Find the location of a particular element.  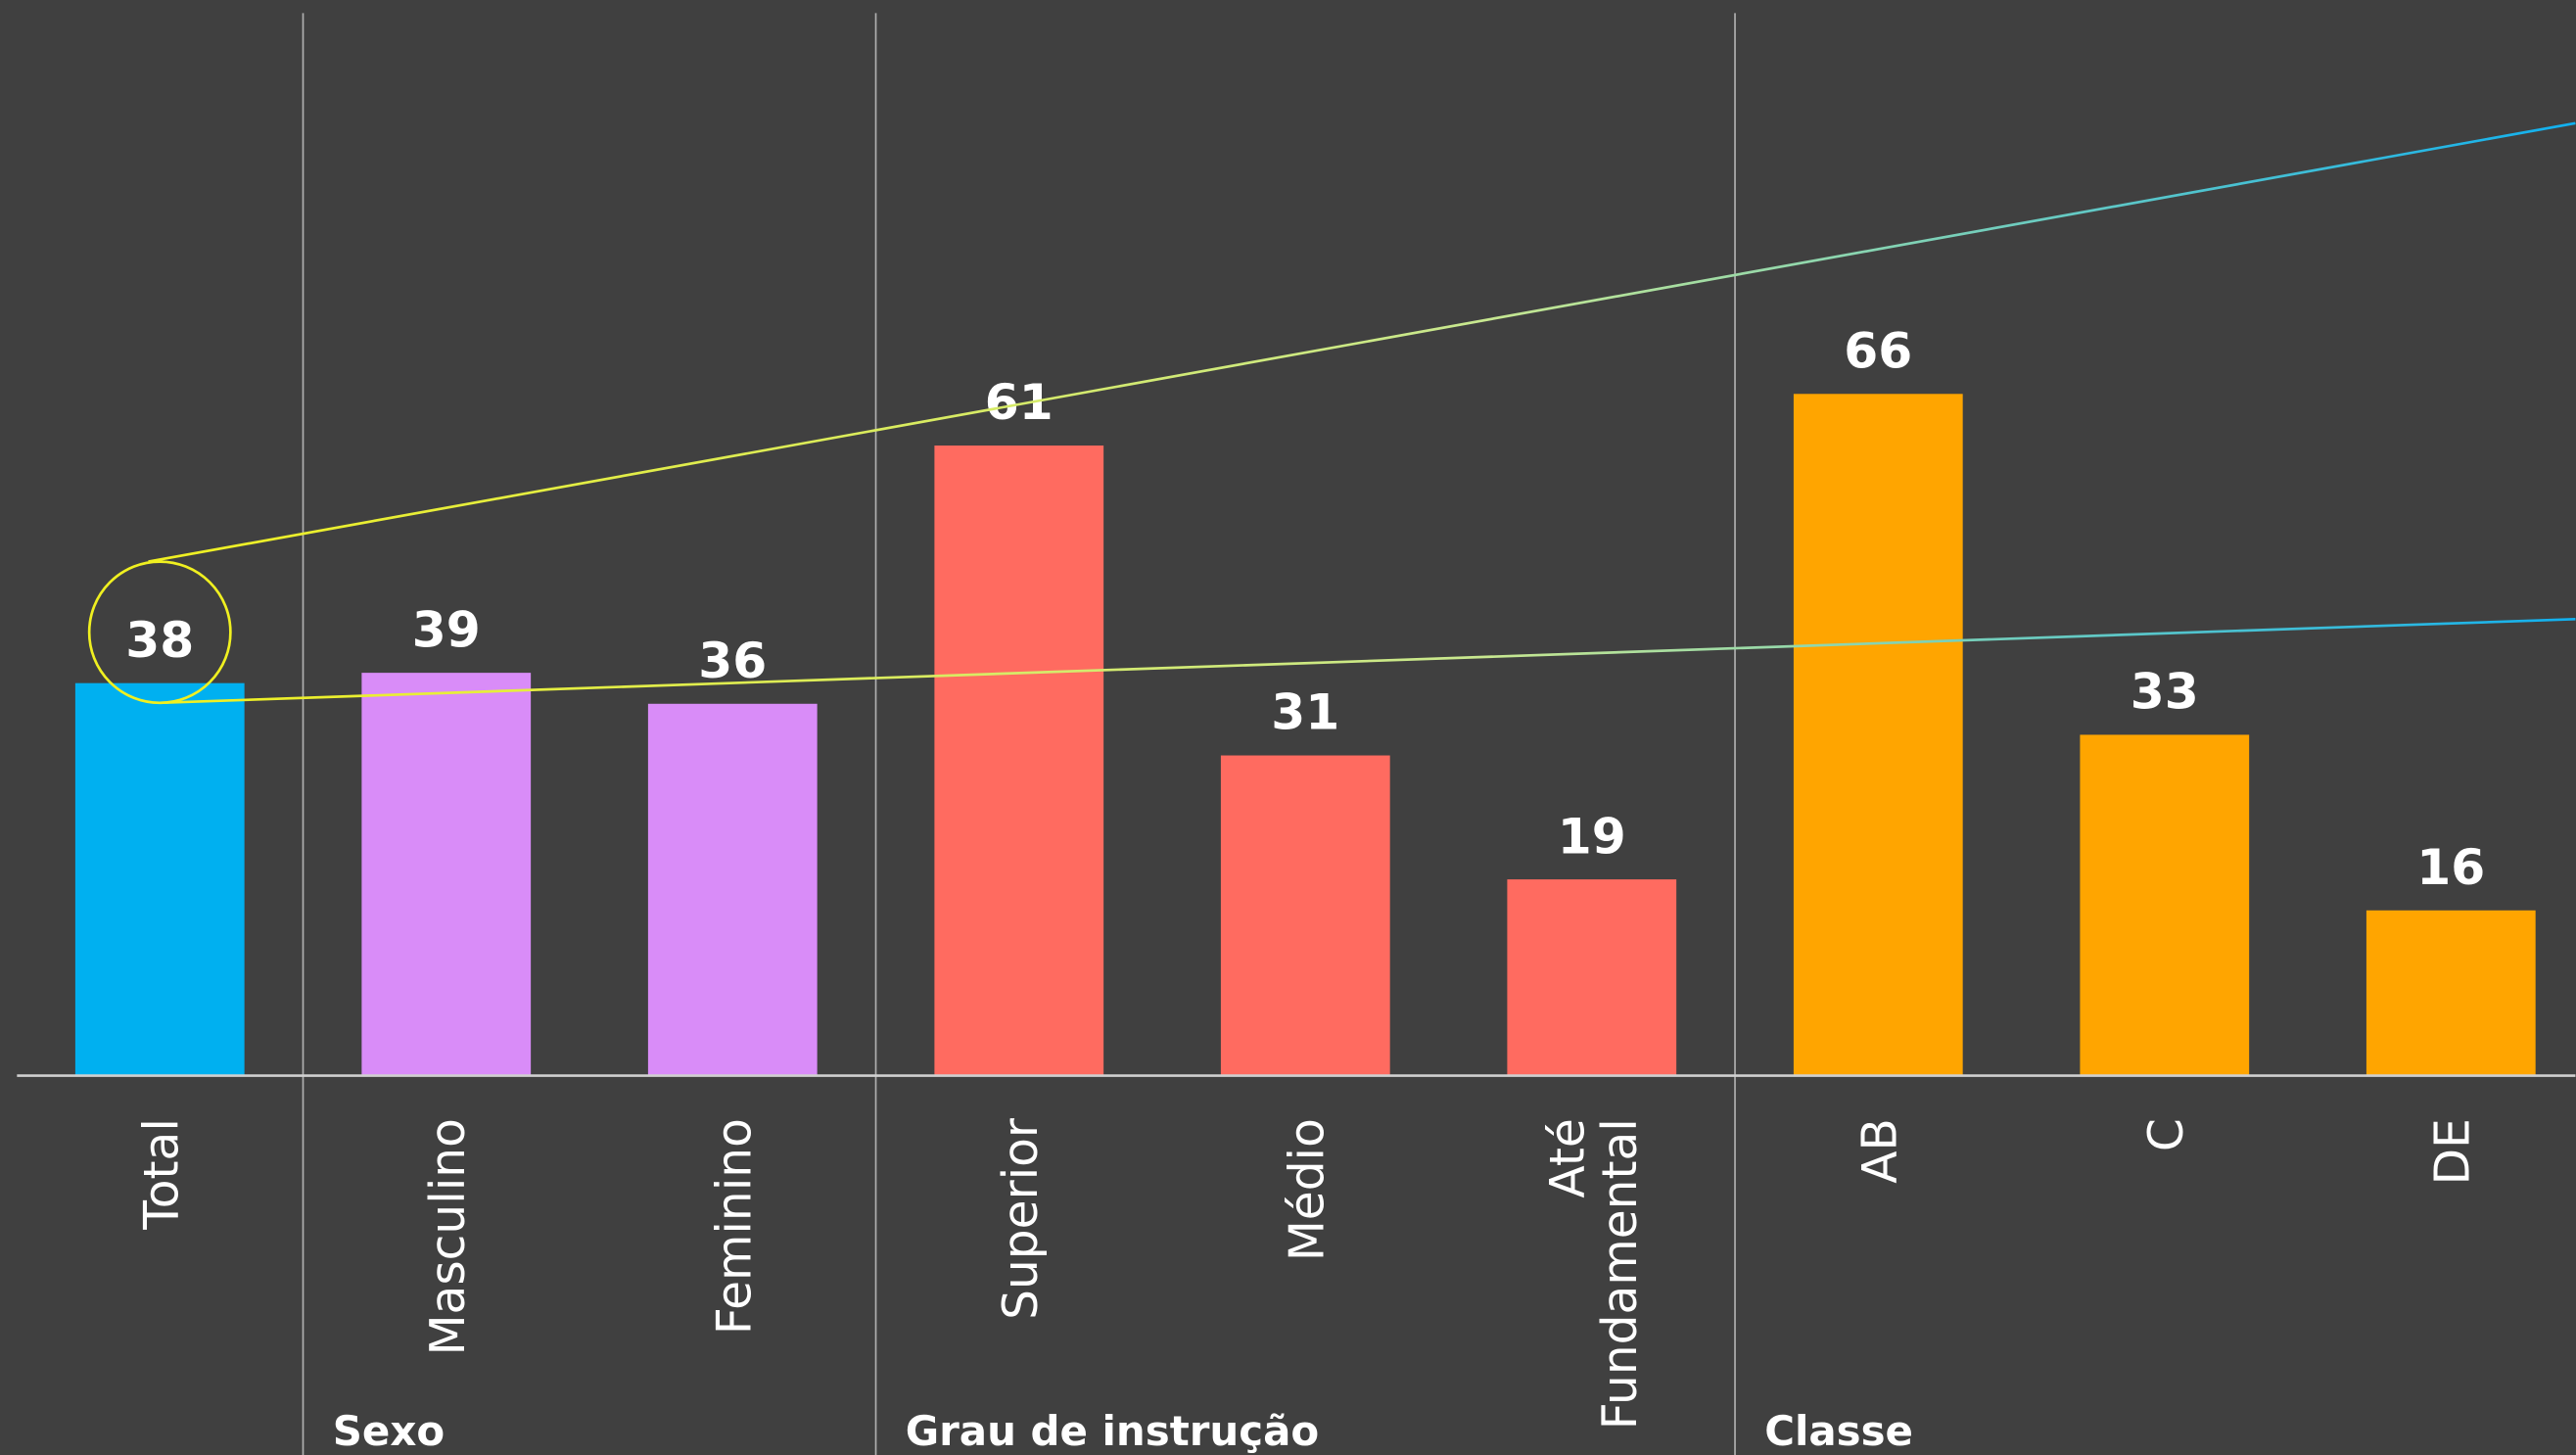

category-label: AtéFundamental is located at coordinates (1594, 1274).